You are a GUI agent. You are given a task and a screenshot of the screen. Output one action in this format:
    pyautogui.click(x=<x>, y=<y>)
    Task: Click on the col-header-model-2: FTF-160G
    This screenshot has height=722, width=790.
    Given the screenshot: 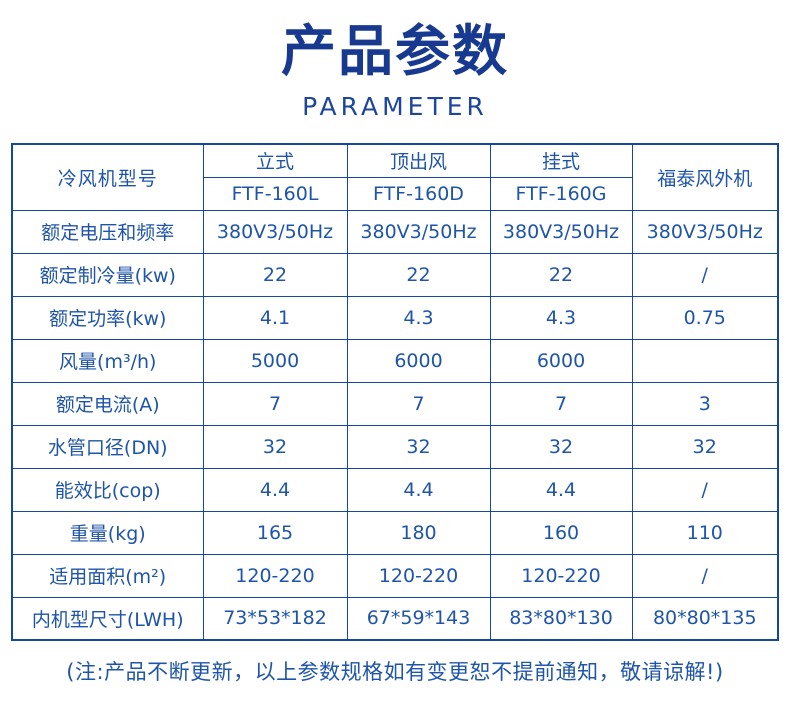 What is the action you would take?
    pyautogui.click(x=561, y=193)
    